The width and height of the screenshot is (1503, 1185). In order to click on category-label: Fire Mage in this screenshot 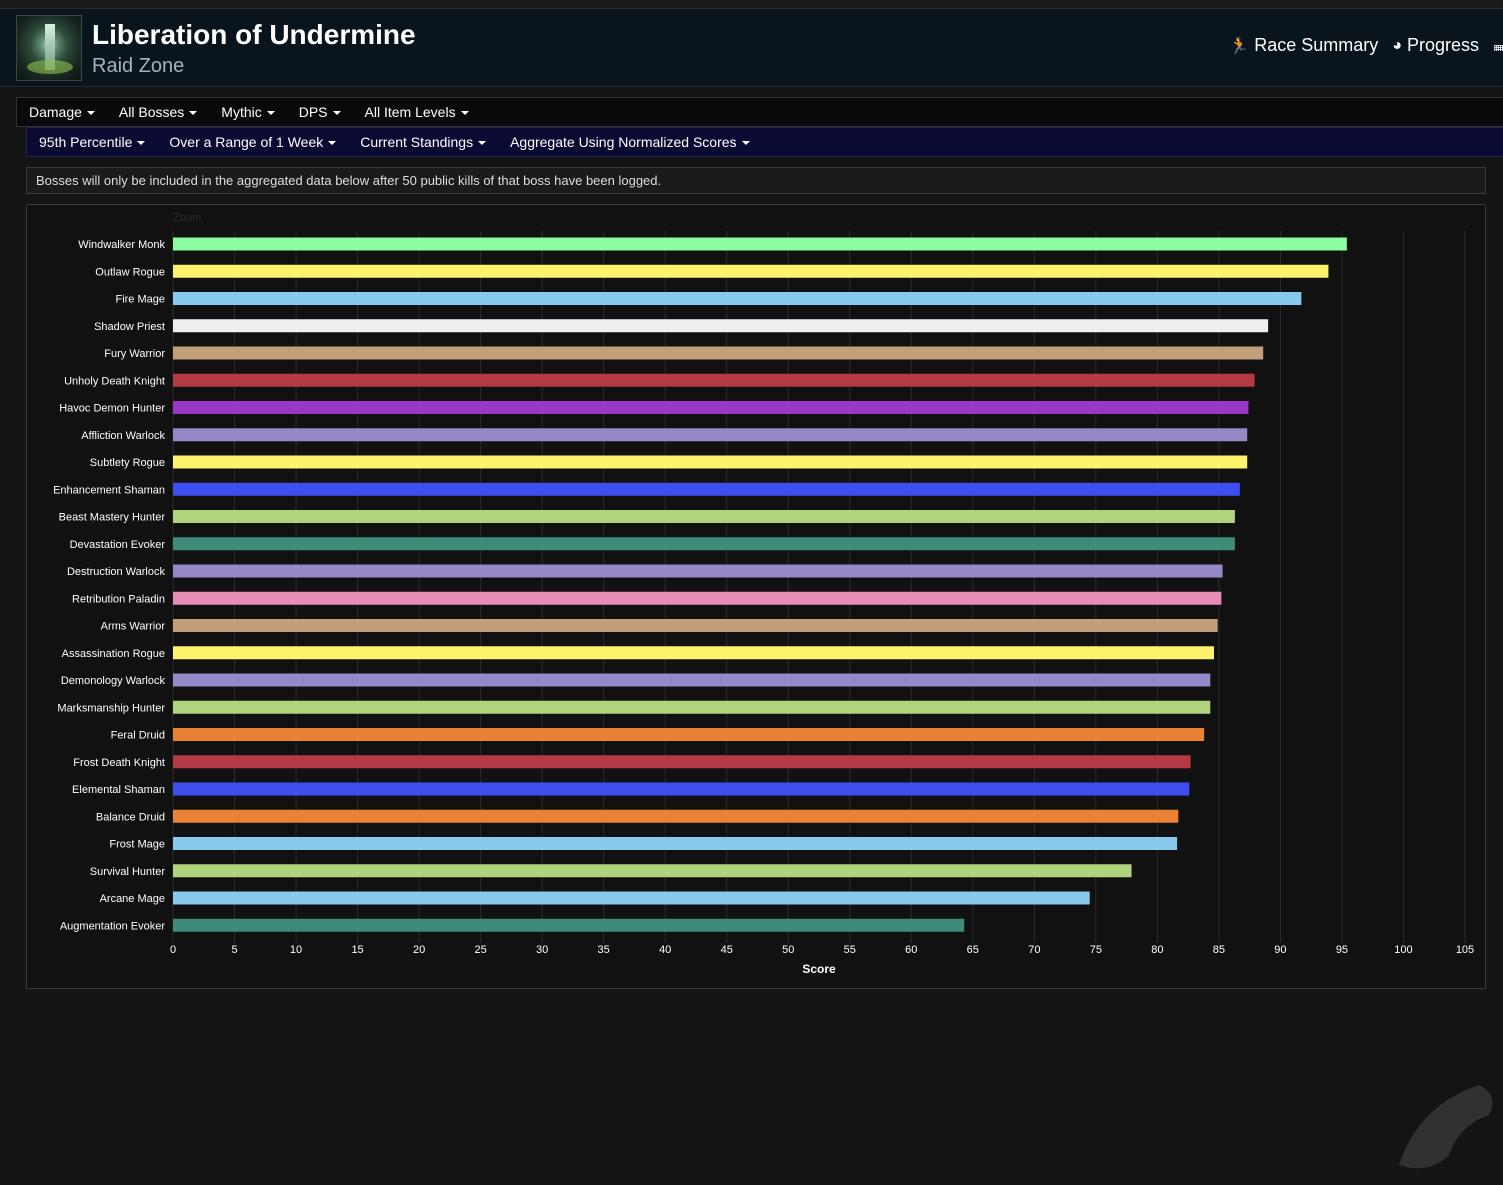, I will do `click(140, 300)`.